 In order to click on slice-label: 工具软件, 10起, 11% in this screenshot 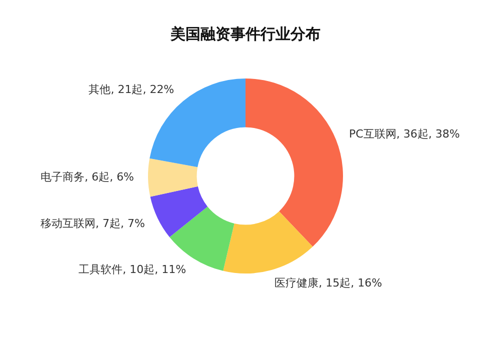, I will do `click(132, 269)`.